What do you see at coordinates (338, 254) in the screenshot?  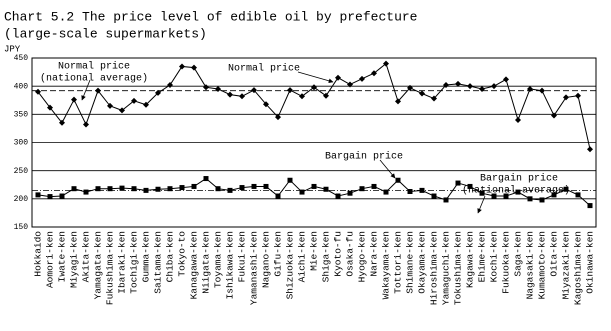 I see `x-tick-label: Kyoto-fu` at bounding box center [338, 254].